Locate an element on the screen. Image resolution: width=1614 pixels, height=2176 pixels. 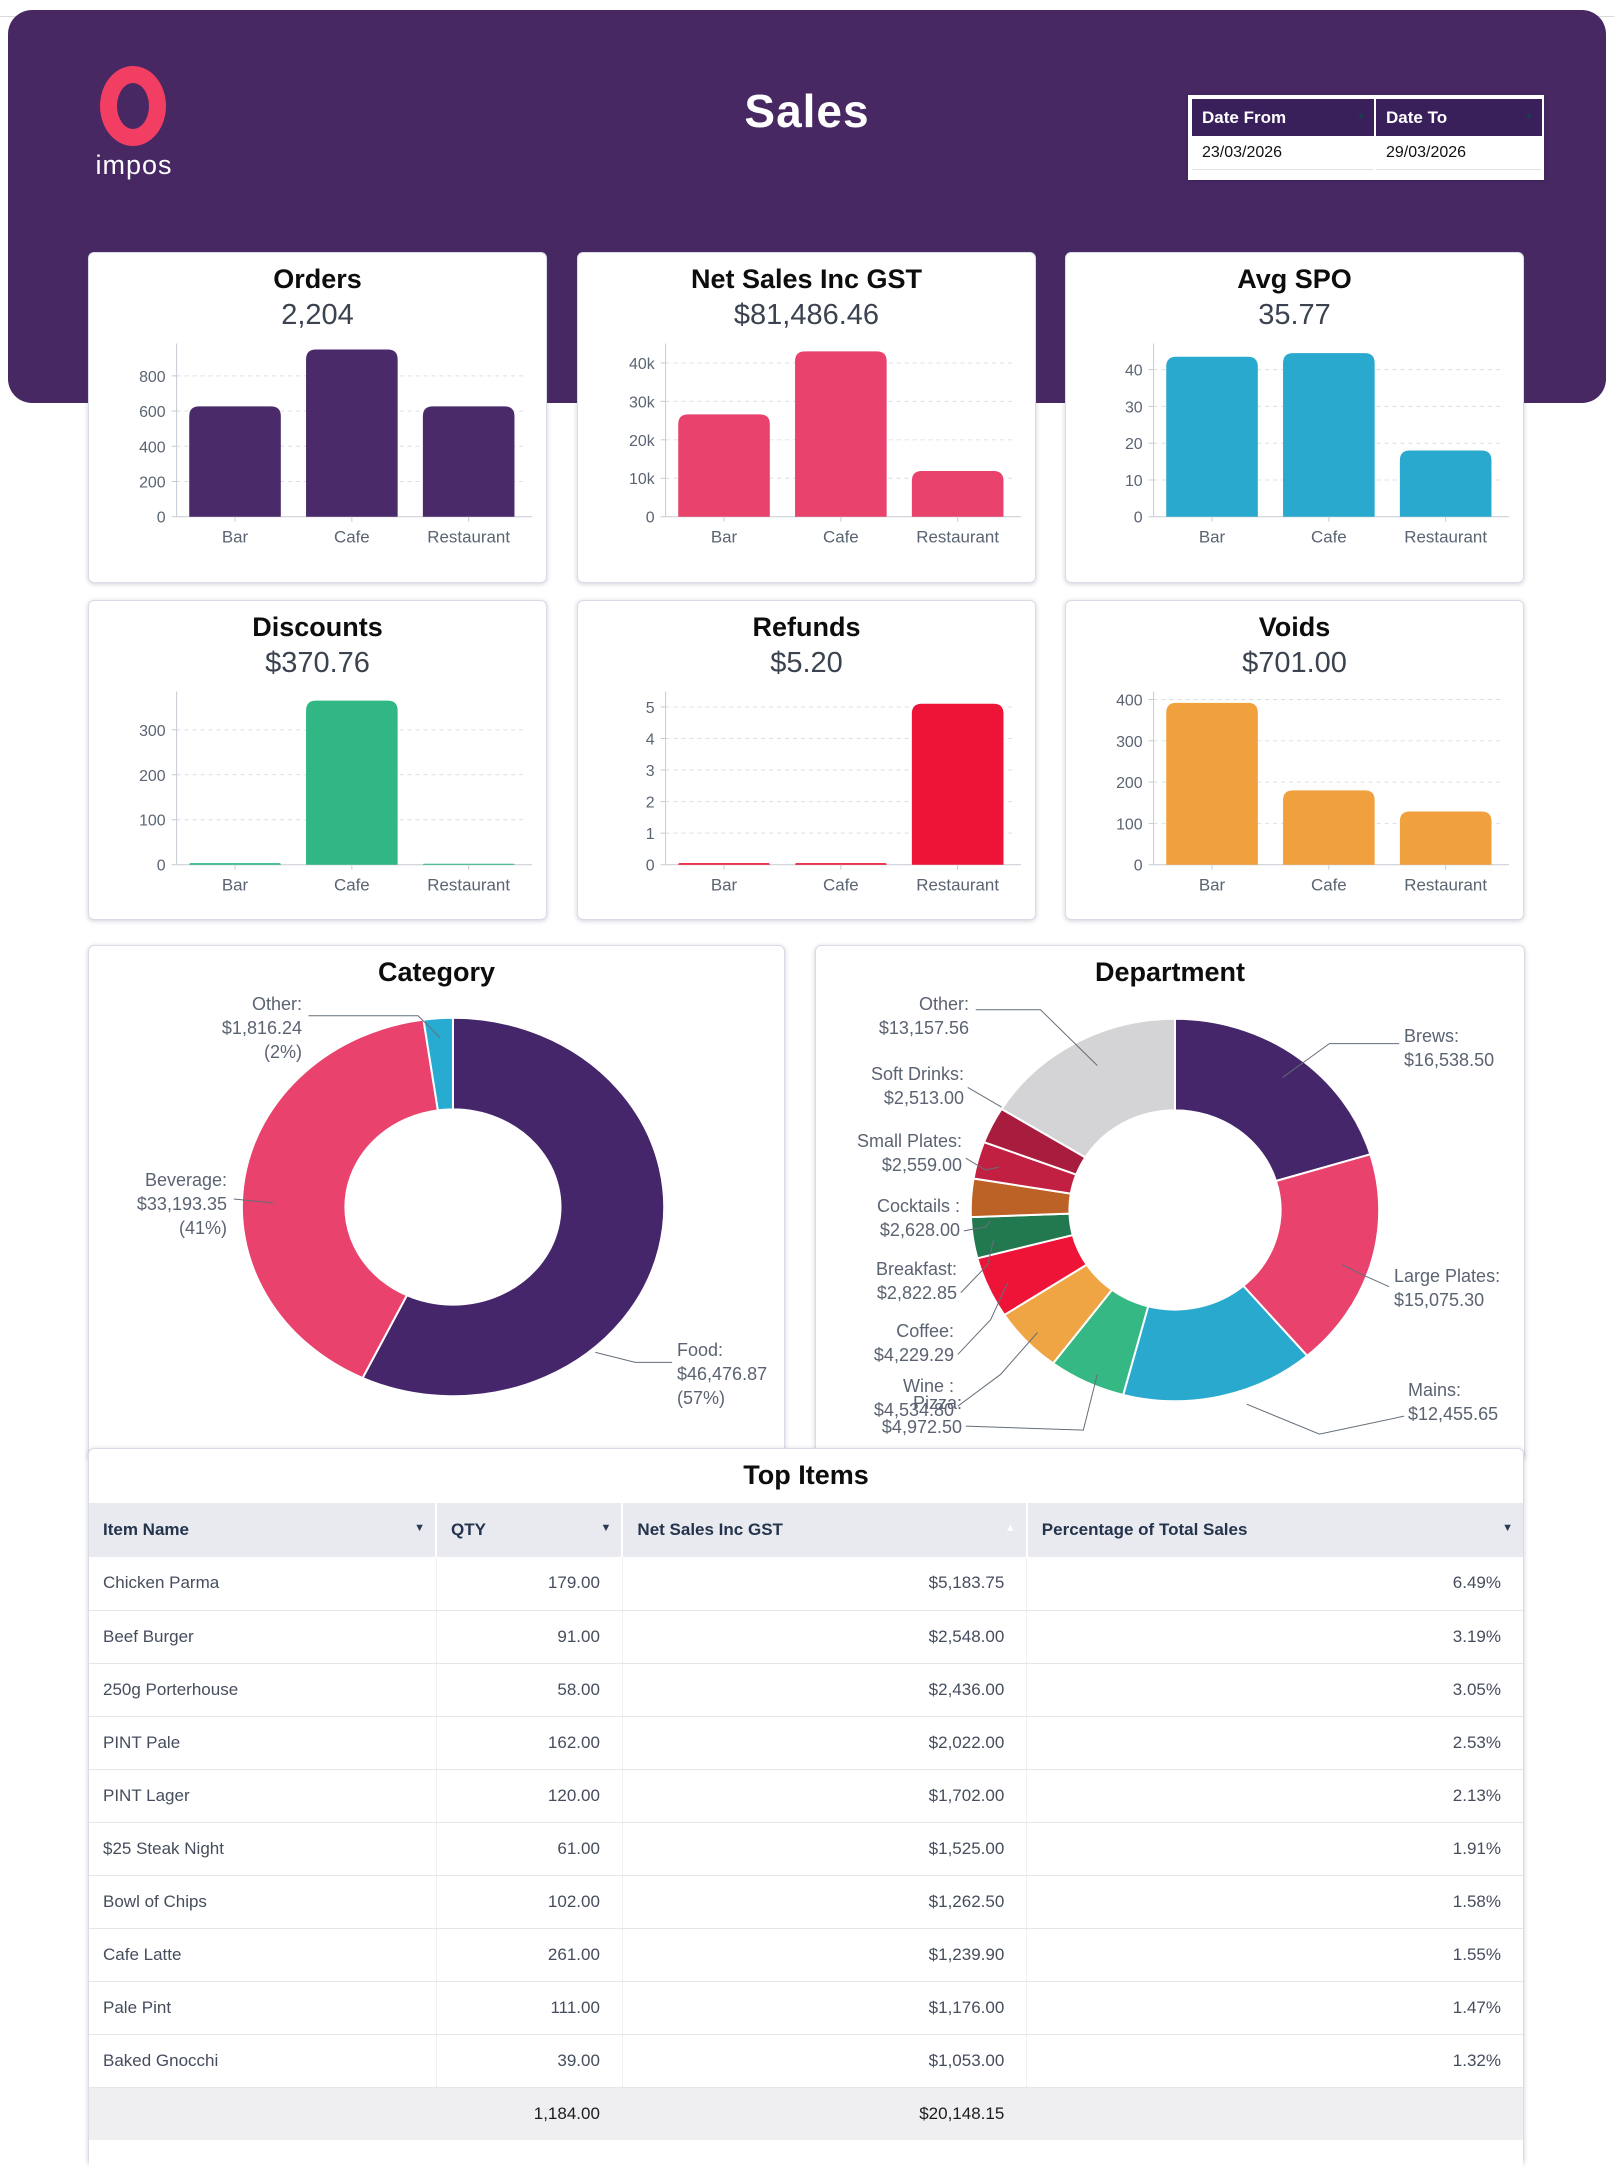
table-total-row: 1,184.00 $20,148.15 is located at coordinates (806, 2113).